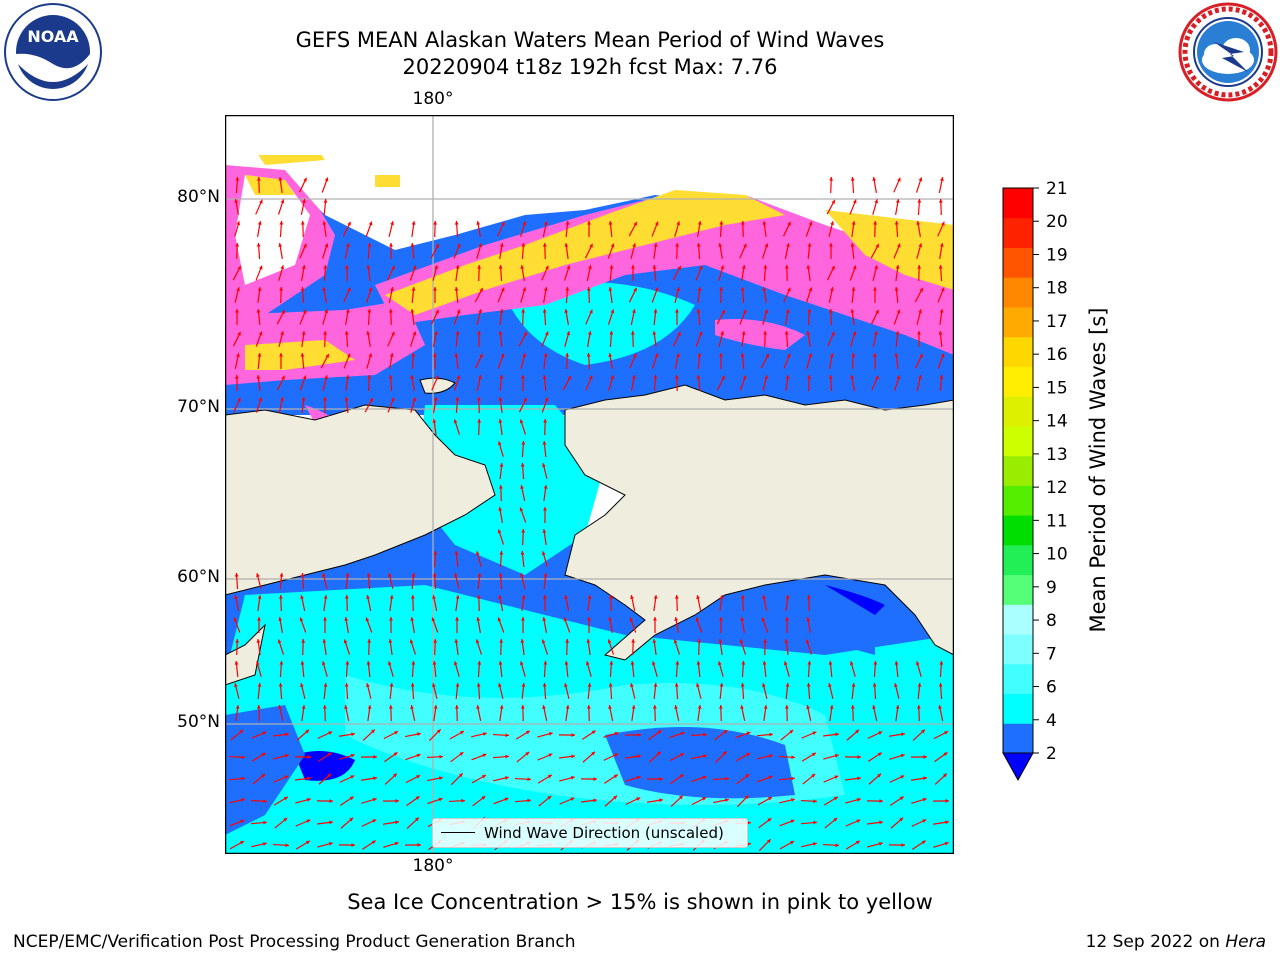 This screenshot has height=960, width=1280. What do you see at coordinates (1018, 322) in the screenshot?
I see `colorbar-bin` at bounding box center [1018, 322].